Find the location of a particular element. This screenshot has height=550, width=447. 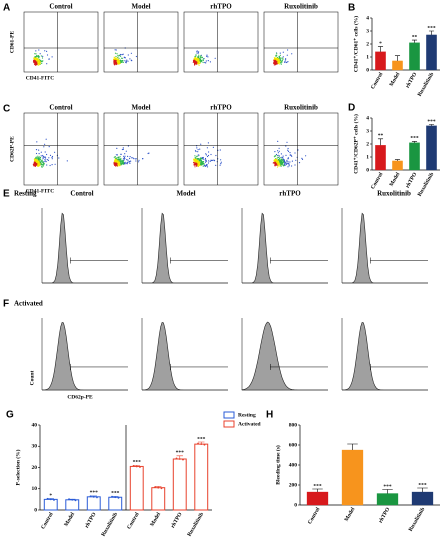

y-tick-label: 1 is located at coordinates (367, 157).